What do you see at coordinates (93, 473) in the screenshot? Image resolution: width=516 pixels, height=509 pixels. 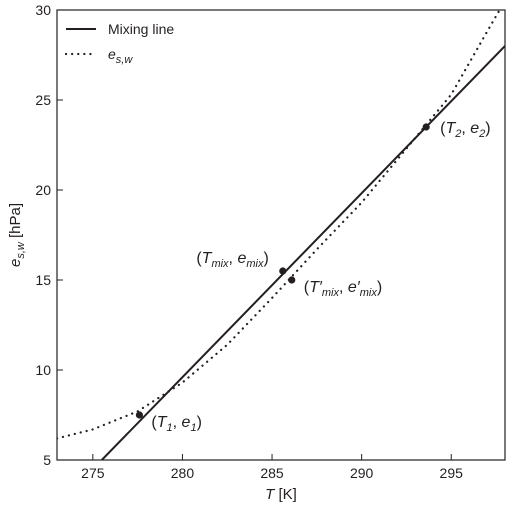 I see `x-tick-label: 275` at bounding box center [93, 473].